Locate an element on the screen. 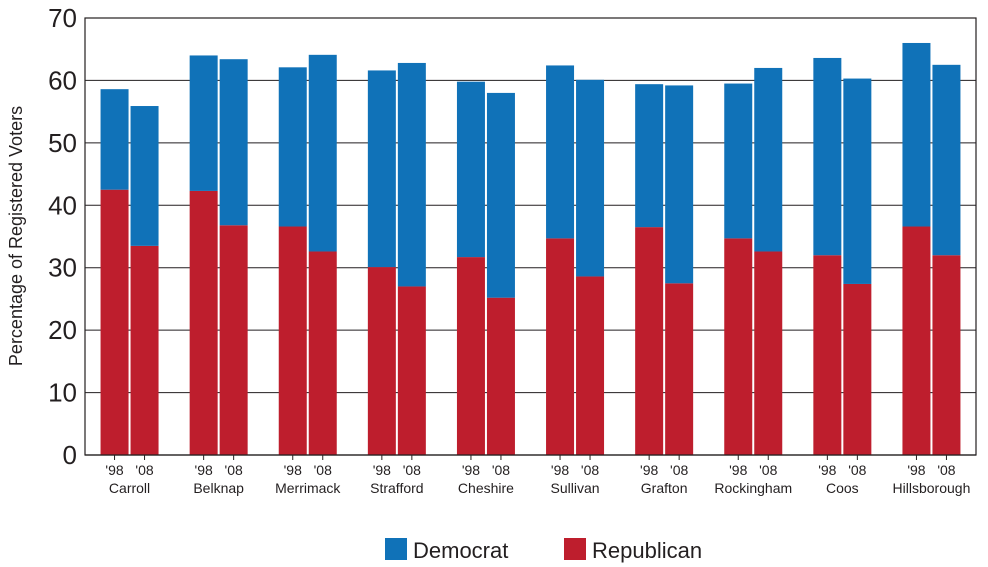 This screenshot has height=567, width=988. y-tick-label: 60 is located at coordinates (62, 80).